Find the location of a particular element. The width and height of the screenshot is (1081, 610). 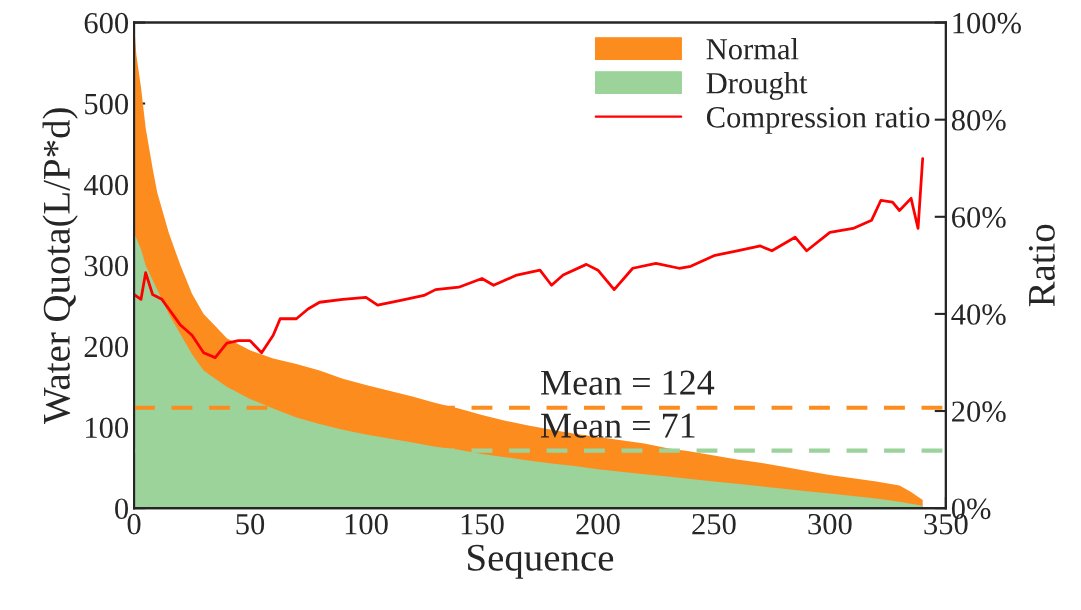

legend-label: Normal is located at coordinates (752, 49).